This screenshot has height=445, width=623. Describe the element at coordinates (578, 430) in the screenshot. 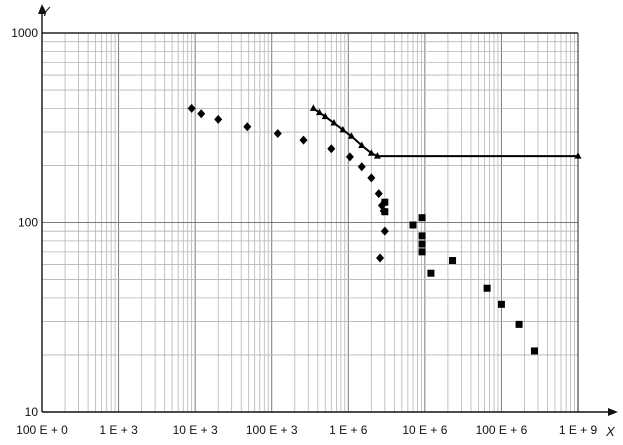

I see `x-tick-label: 1 E + 9` at that location.